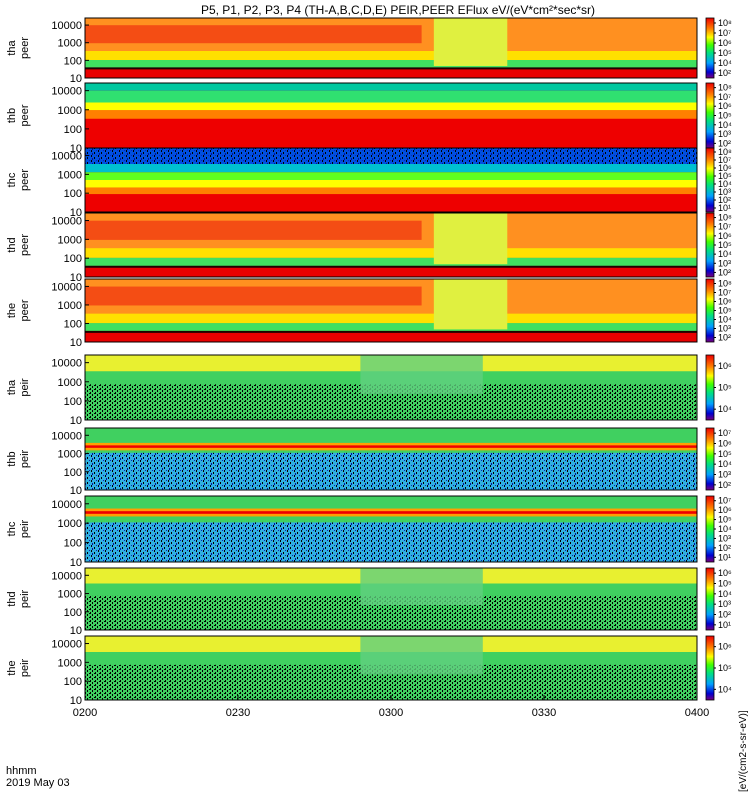 The height and width of the screenshot is (800, 750). Describe the element at coordinates (12, 115) in the screenshot. I see `panel-probe-label: thb` at that location.